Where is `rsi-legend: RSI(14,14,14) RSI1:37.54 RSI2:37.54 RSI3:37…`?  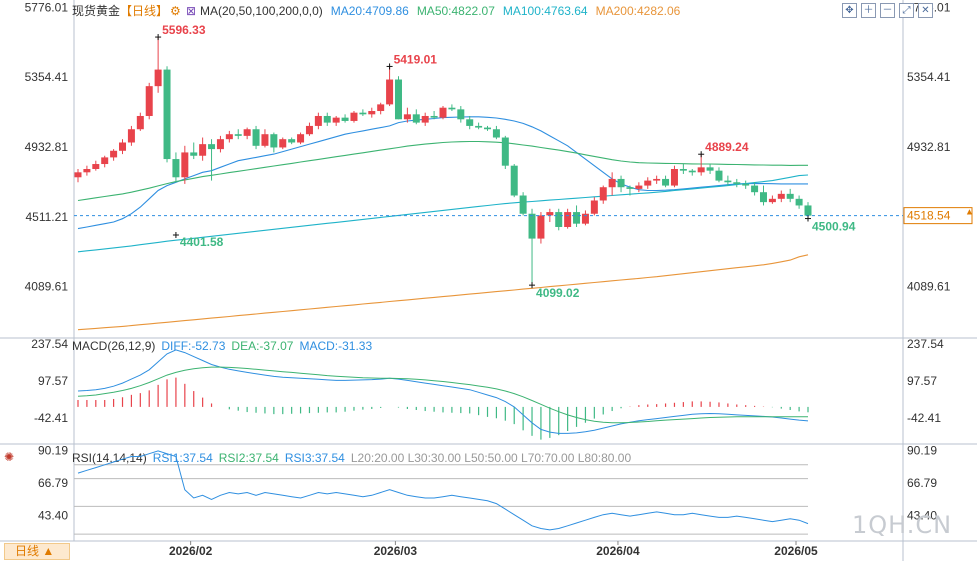 rsi-legend: RSI(14,14,14) RSI1:37.54 RSI2:37.54 RSI3:37… is located at coordinates (351, 458).